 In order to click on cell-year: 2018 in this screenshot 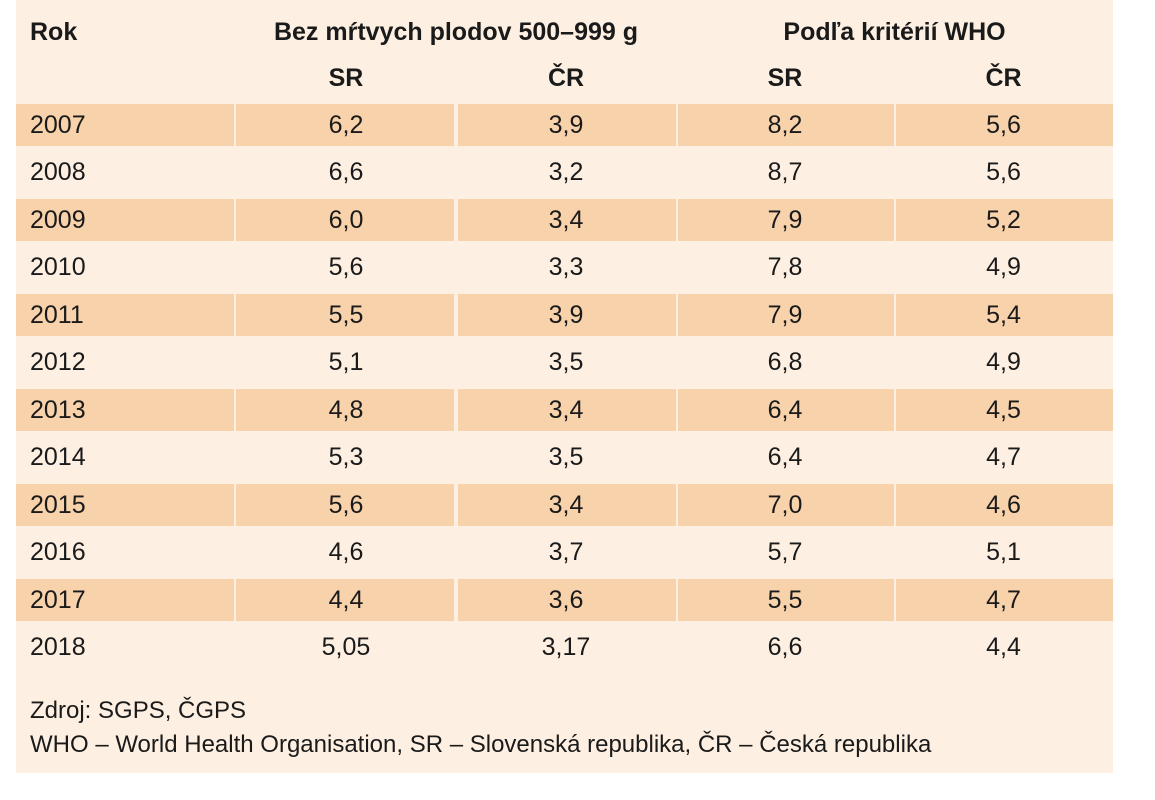, I will do `click(58, 647)`.